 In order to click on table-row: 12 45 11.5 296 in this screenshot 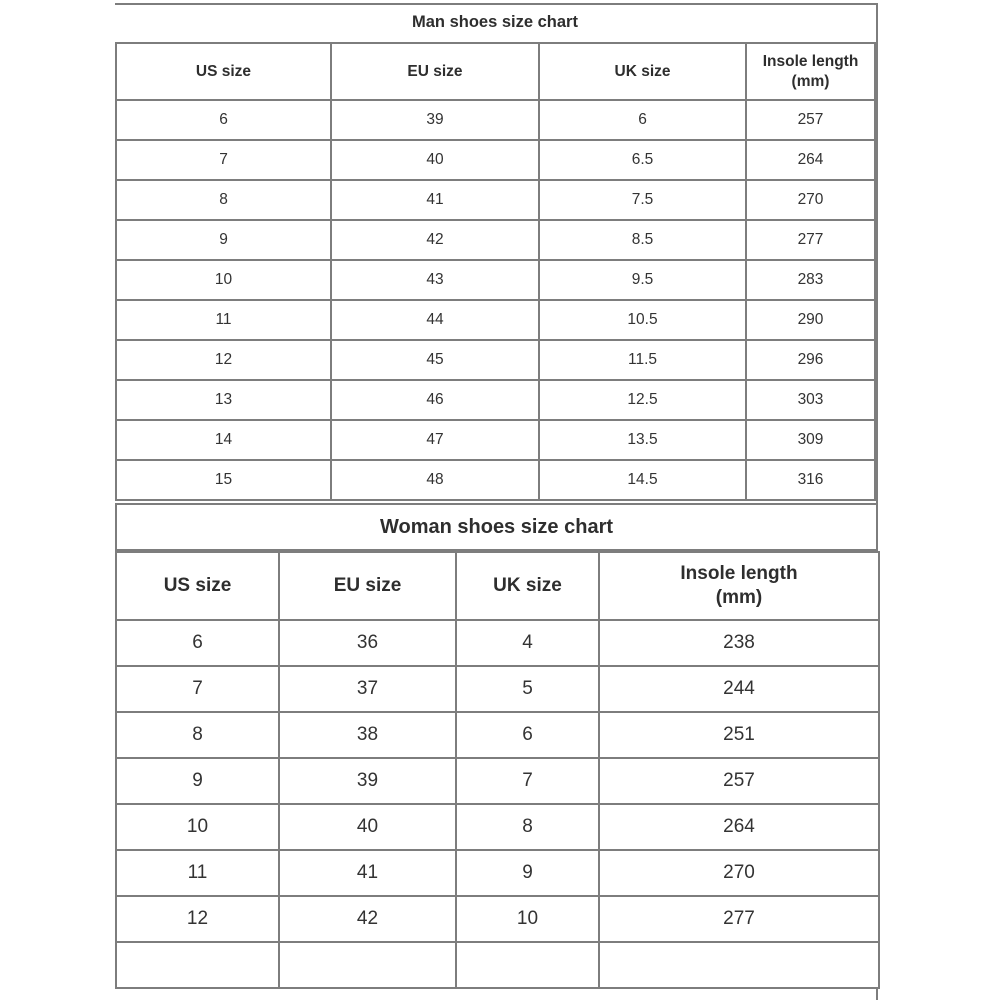, I will do `click(495, 360)`.